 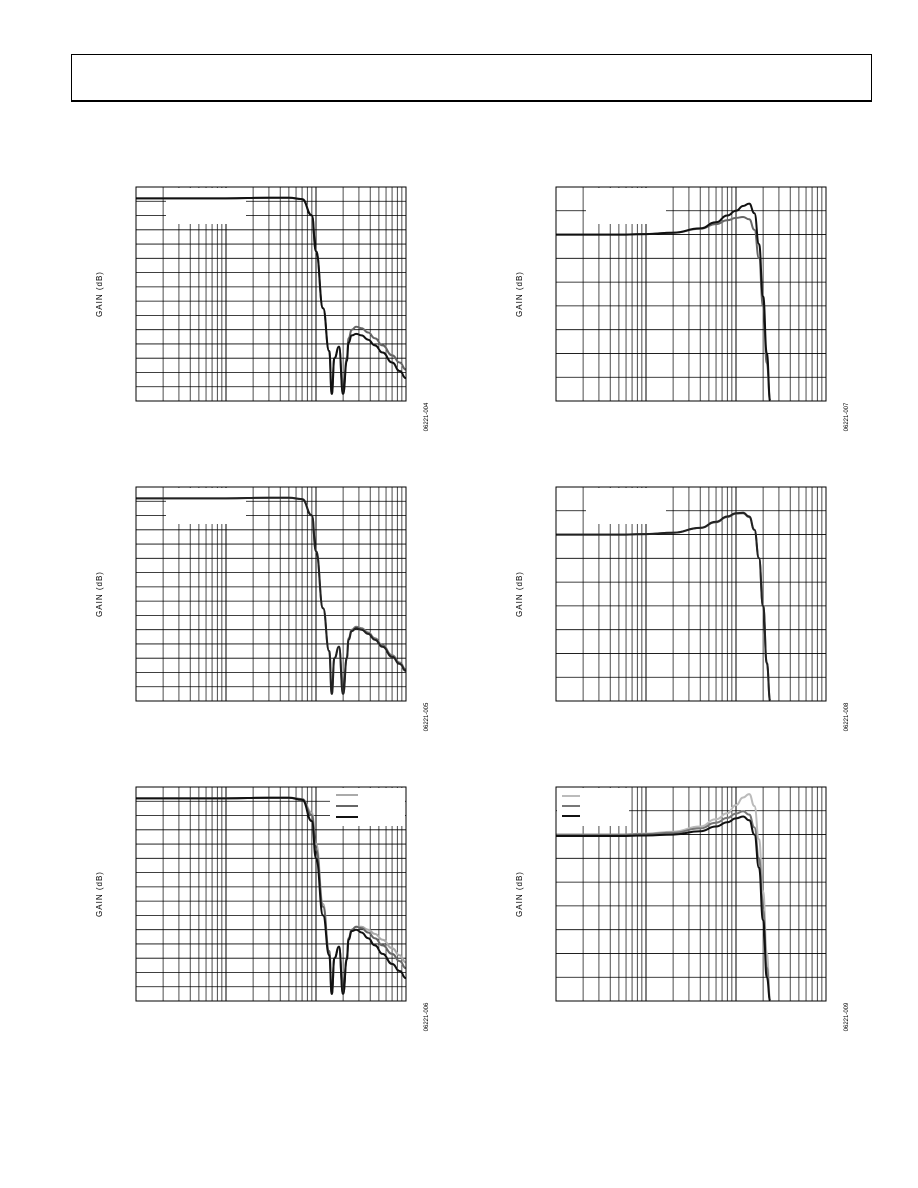 I want to click on figure-code: 06221-006, so click(x=427, y=1016).